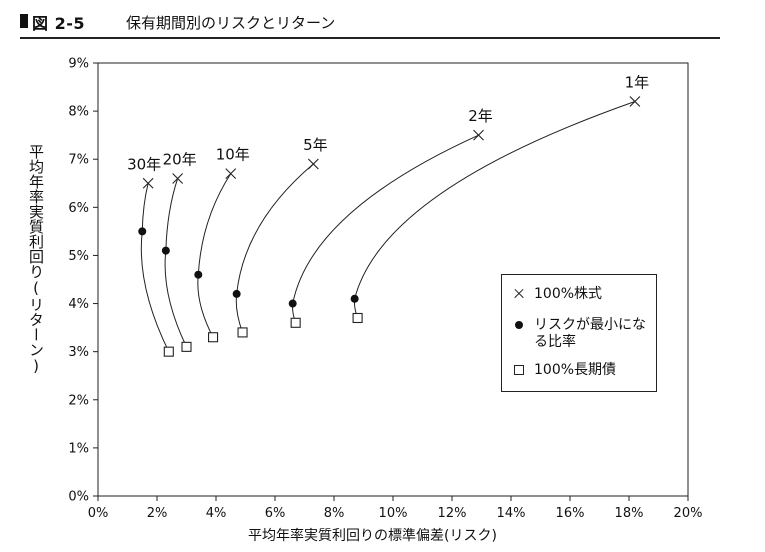 The height and width of the screenshot is (552, 765). Describe the element at coordinates (568, 294) in the screenshot. I see `legend-label-stock: 100%株式` at that location.